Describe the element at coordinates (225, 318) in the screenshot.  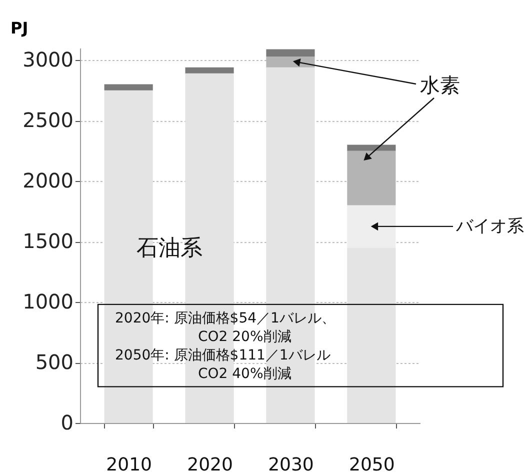
I see `annotation: 2020年: 原油価格$54／1バレル、` at that location.